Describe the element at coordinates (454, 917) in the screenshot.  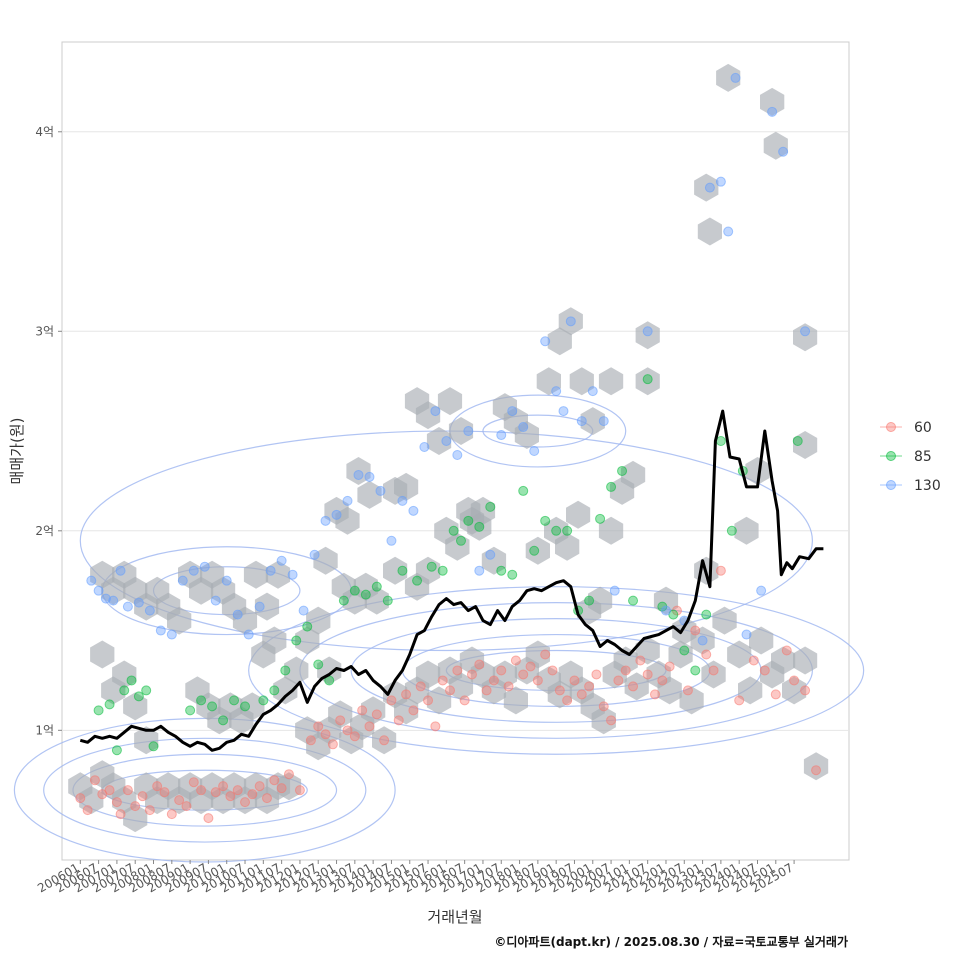
I see `x-axis-title: 거래년월` at that location.